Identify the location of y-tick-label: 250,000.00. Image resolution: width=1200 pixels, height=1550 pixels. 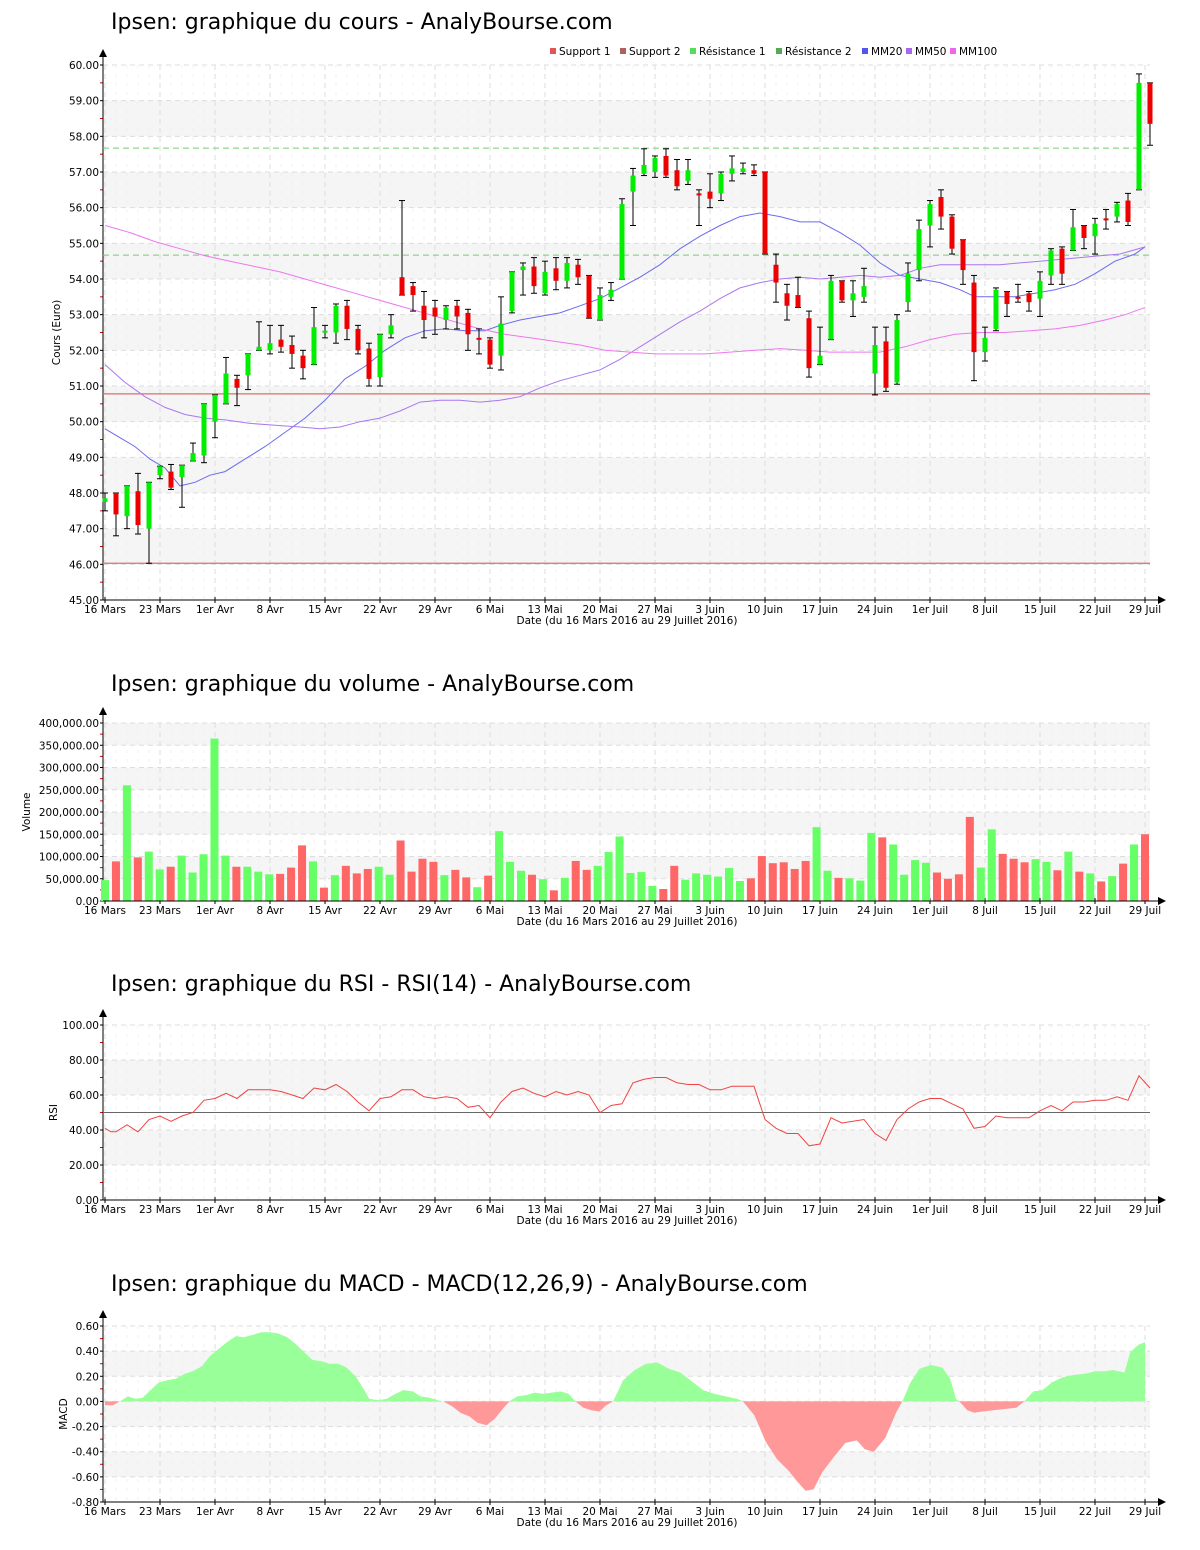
(69, 791).